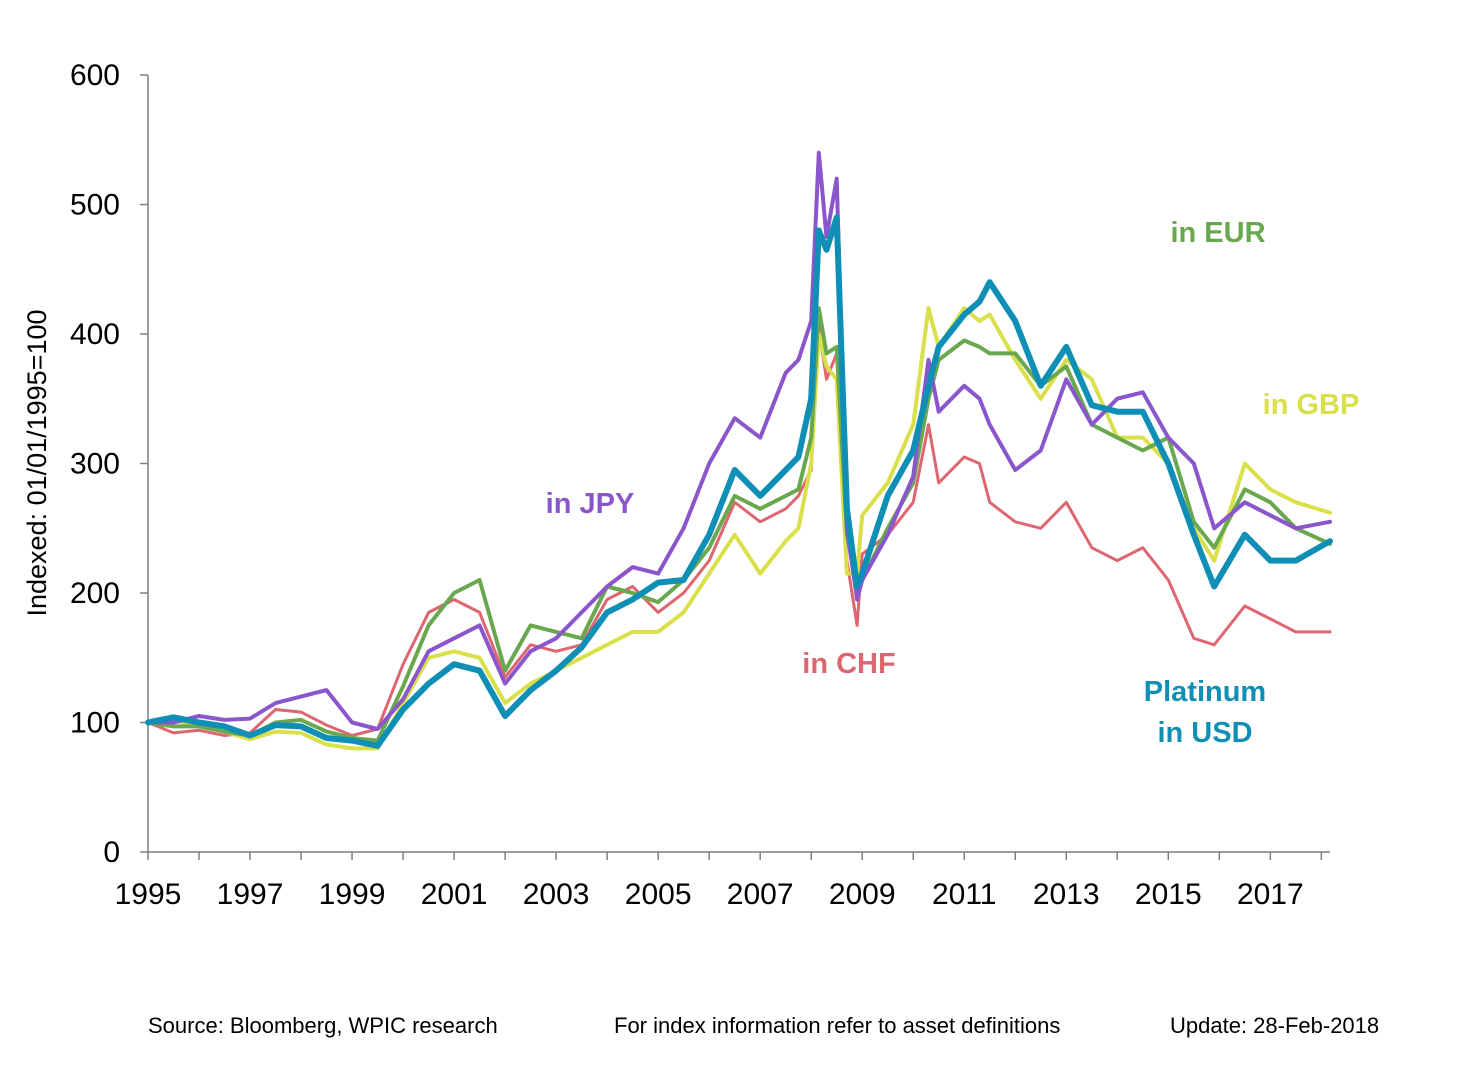 The image size is (1475, 1074). I want to click on y-tick-label: 200, so click(95, 593).